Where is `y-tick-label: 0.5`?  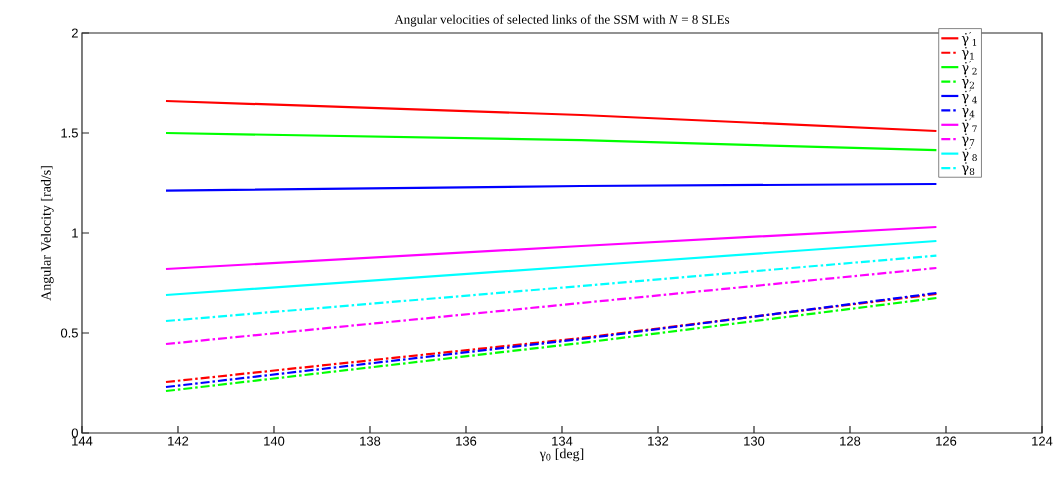 y-tick-label: 0.5 is located at coordinates (69, 333).